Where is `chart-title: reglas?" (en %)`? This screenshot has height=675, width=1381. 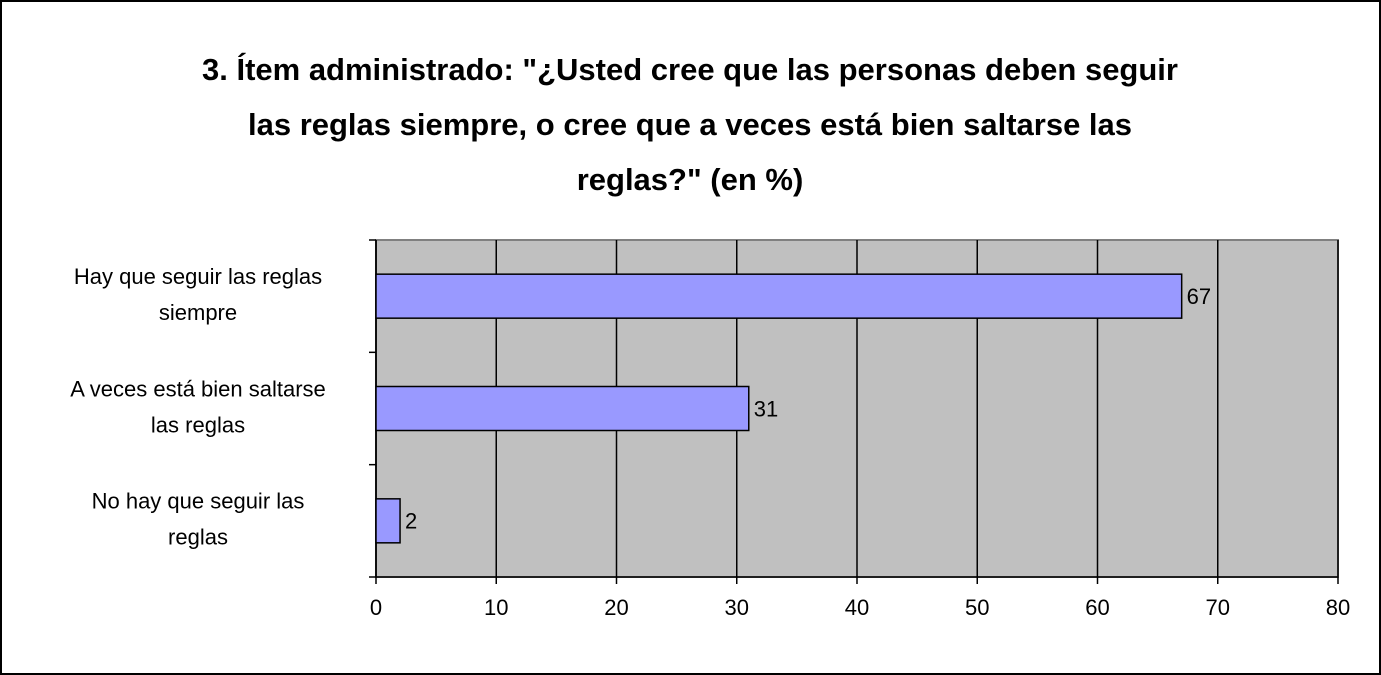
chart-title: reglas?" (en %) is located at coordinates (690, 179).